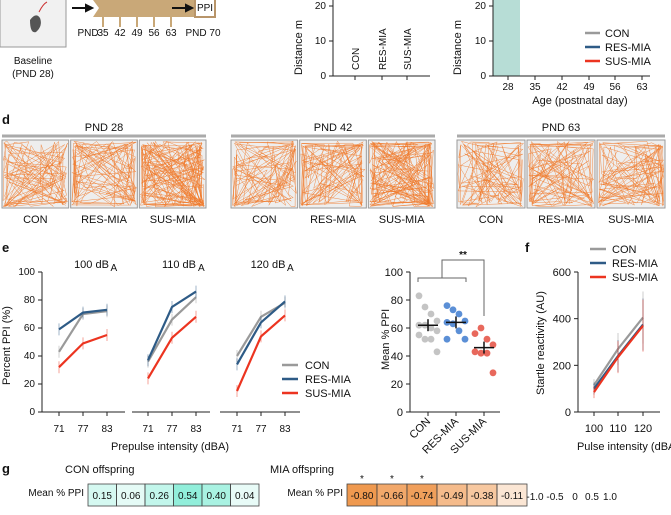 The width and height of the screenshot is (671, 515). What do you see at coordinates (302, 470) in the screenshot?
I see `heatmap-group-title: MIA offspring` at bounding box center [302, 470].